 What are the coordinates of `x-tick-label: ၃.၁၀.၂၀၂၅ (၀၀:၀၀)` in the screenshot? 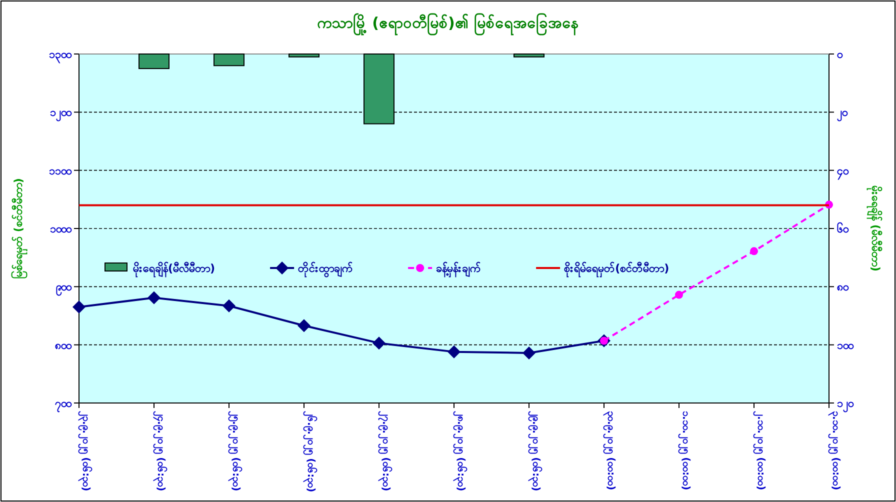 It's located at (834, 450).